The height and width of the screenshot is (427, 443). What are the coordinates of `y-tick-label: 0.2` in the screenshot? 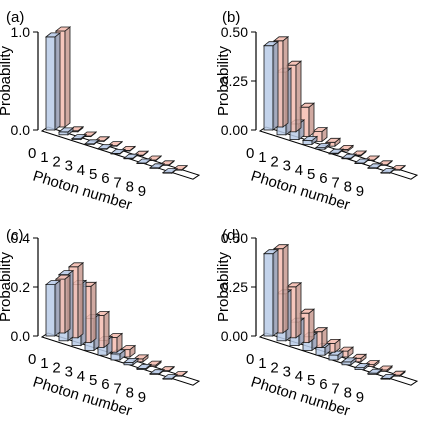 It's located at (21, 287).